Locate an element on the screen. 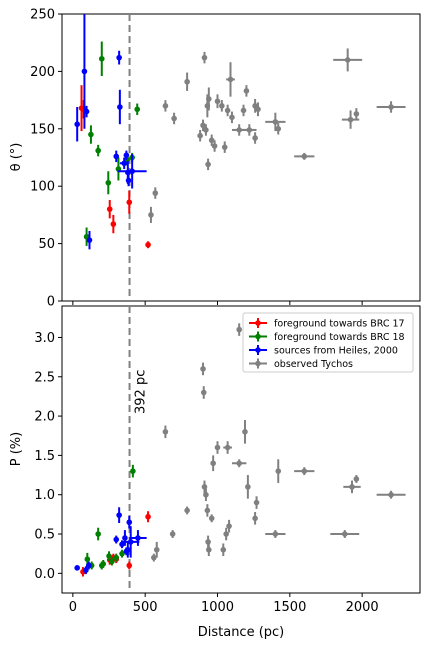  bottom-y-axis-label: P (%) is located at coordinates (16, 449).